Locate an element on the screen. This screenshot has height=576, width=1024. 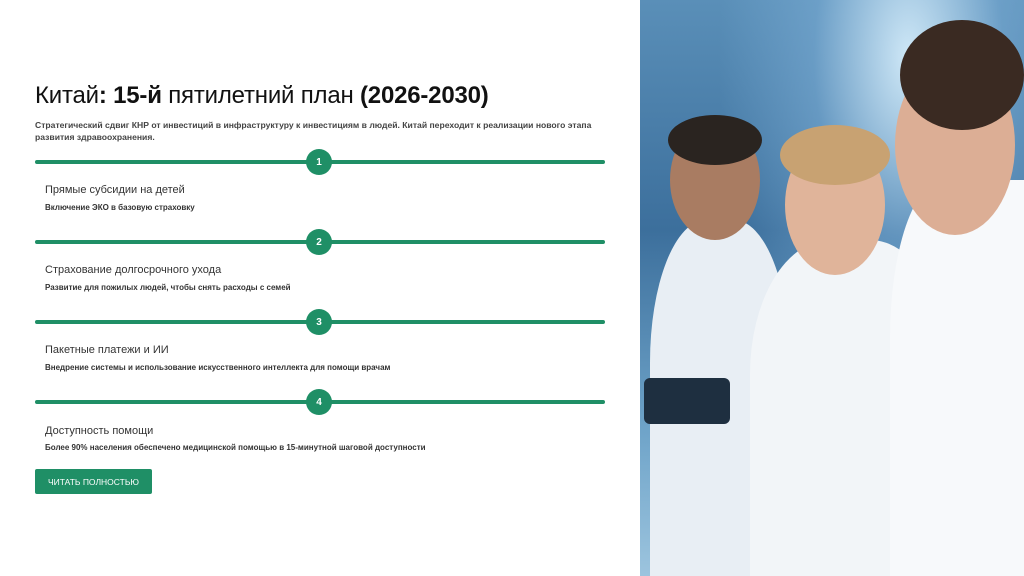
step-number-badge: 2 is located at coordinates (319, 242).